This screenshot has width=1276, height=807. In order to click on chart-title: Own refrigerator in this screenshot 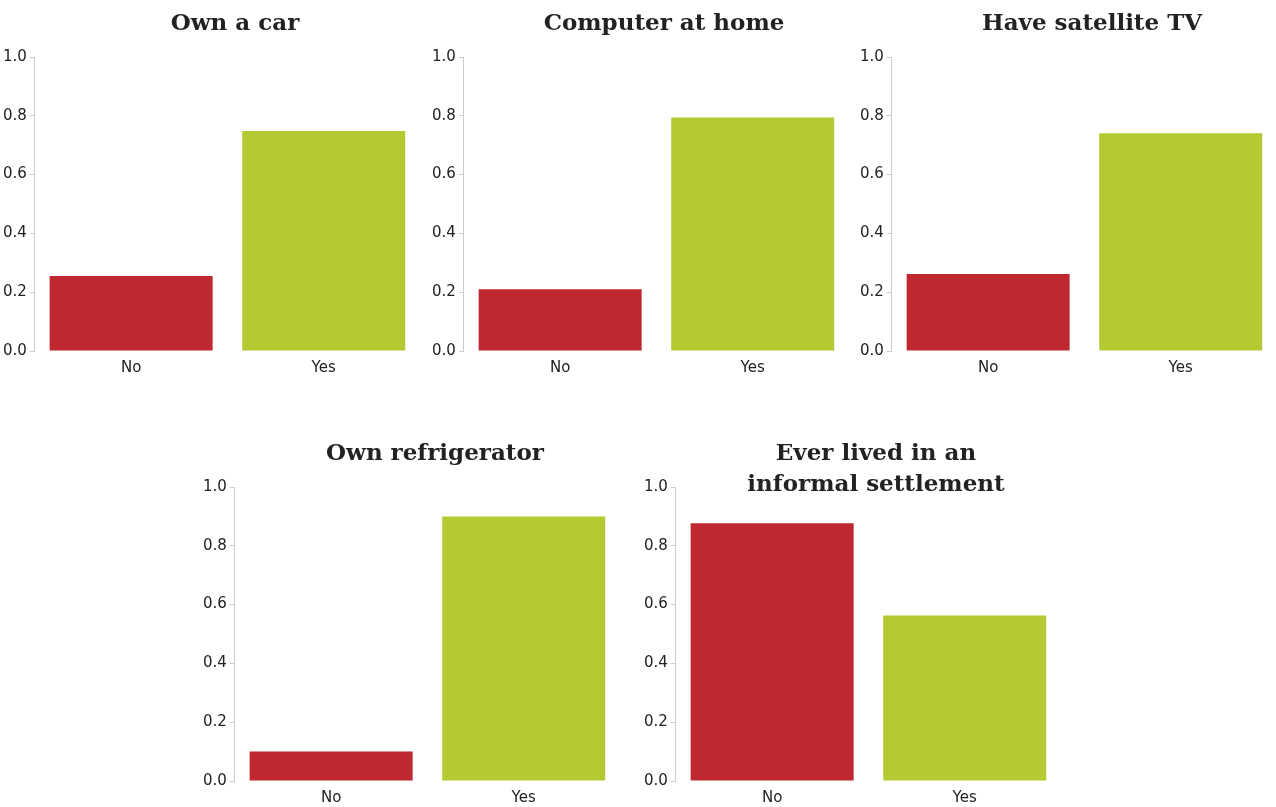, I will do `click(435, 452)`.